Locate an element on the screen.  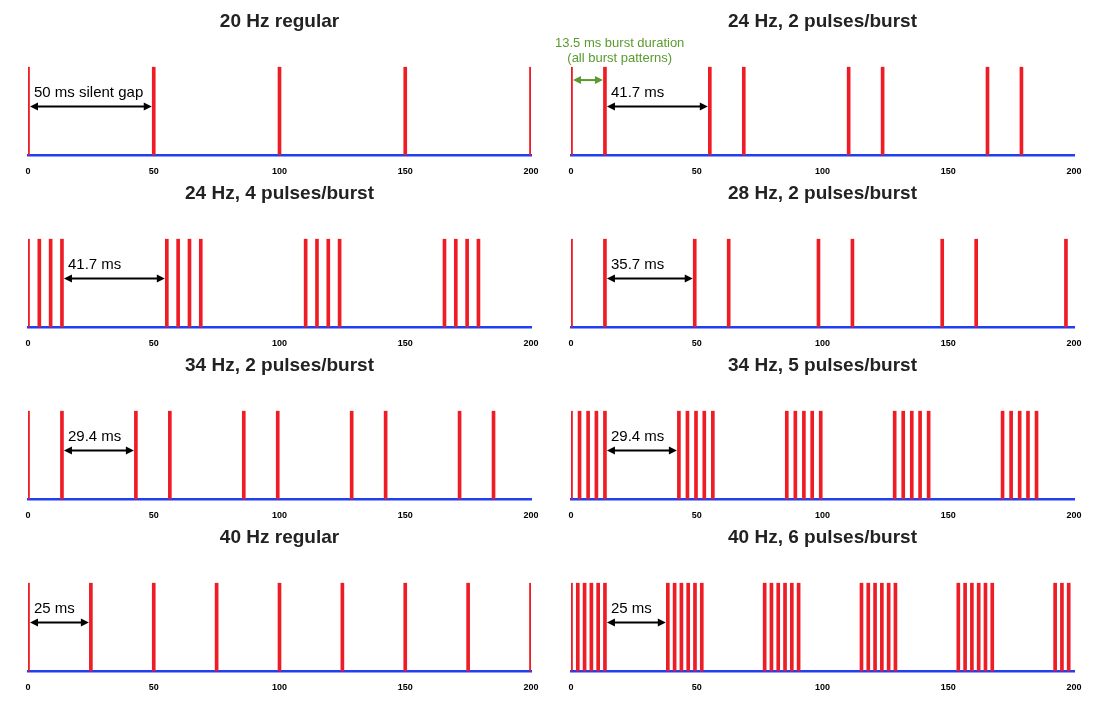
chart-title: 34 Hz, 5 pulses/burst is located at coordinates (822, 364).